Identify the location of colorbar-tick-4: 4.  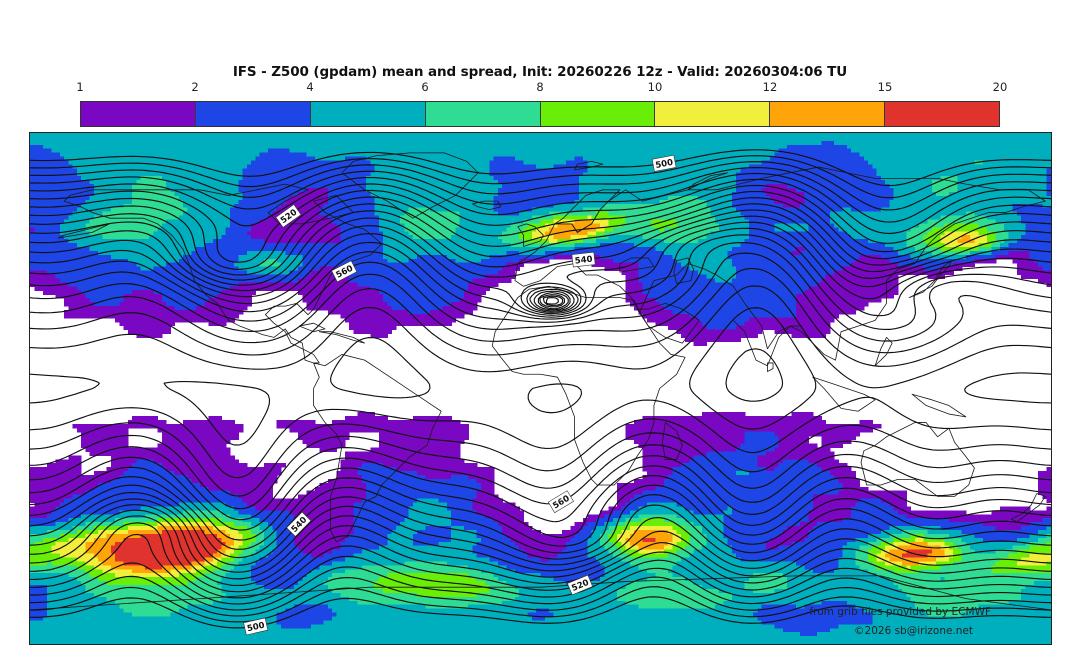
(309, 87).